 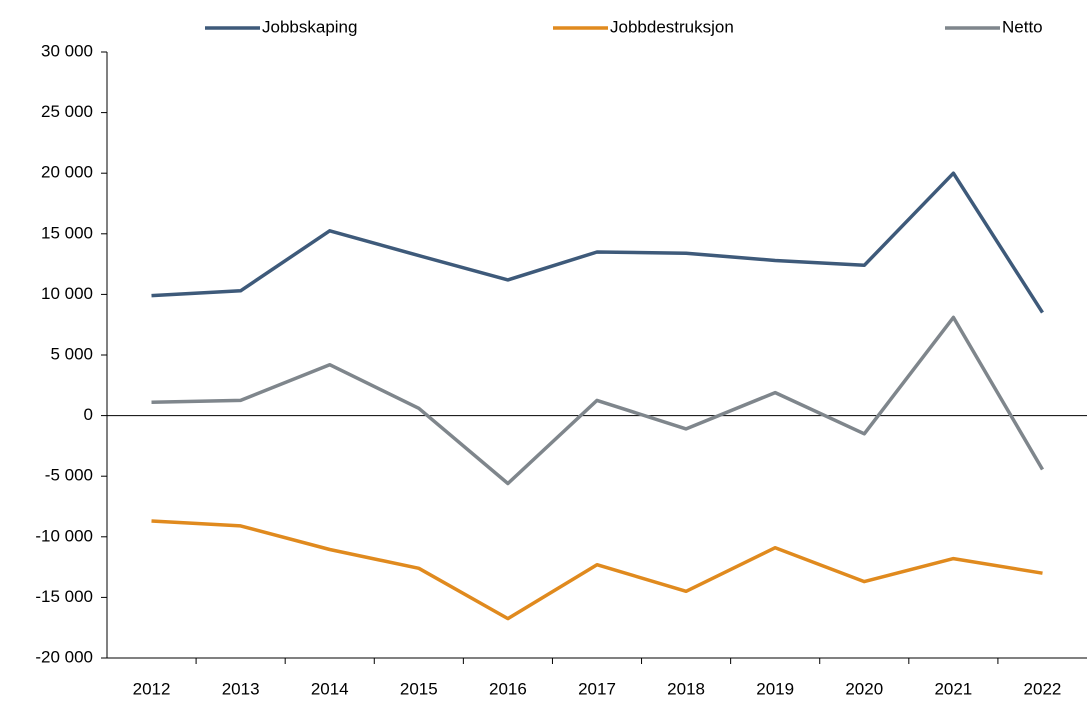 I want to click on y-tick-label: 10 000, so click(x=67, y=293).